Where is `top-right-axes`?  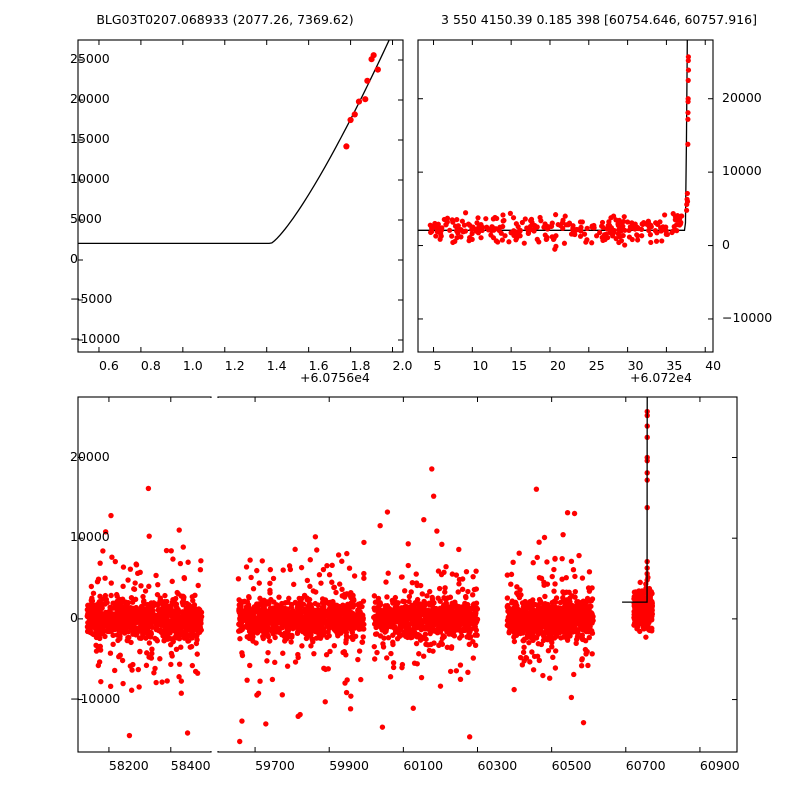 top-right-axes is located at coordinates (565, 196).